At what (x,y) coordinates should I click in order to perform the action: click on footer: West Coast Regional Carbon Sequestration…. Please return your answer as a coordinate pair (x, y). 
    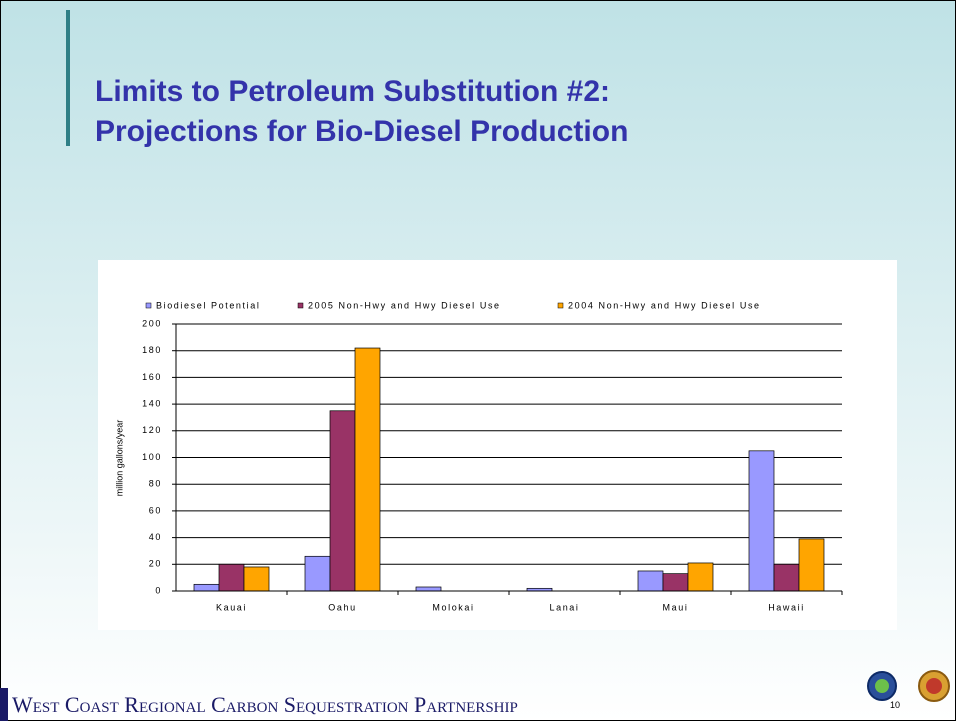
    Looking at the image, I should click on (265, 704).